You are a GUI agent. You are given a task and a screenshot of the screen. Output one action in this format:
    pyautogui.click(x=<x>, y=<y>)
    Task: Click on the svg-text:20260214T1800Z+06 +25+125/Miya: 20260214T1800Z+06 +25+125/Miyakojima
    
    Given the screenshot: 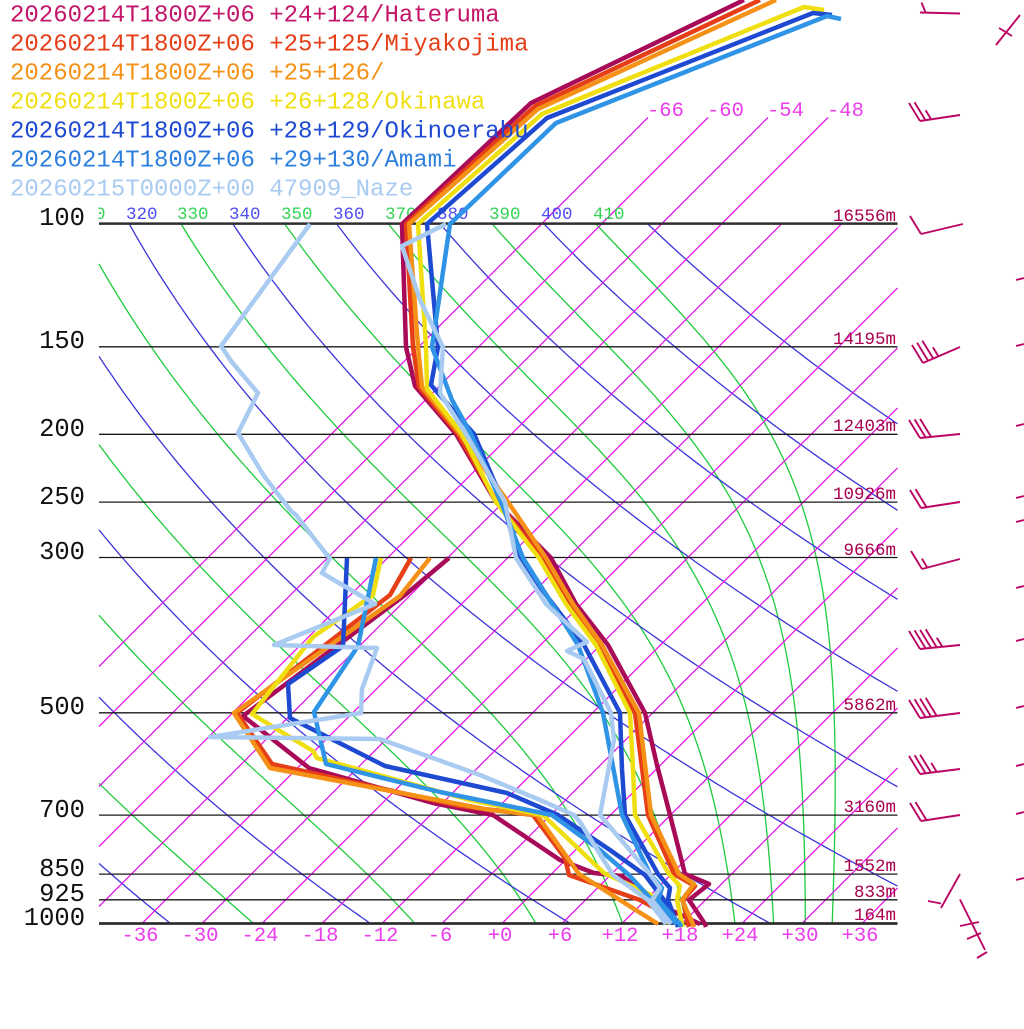 What is the action you would take?
    pyautogui.click(x=269, y=45)
    